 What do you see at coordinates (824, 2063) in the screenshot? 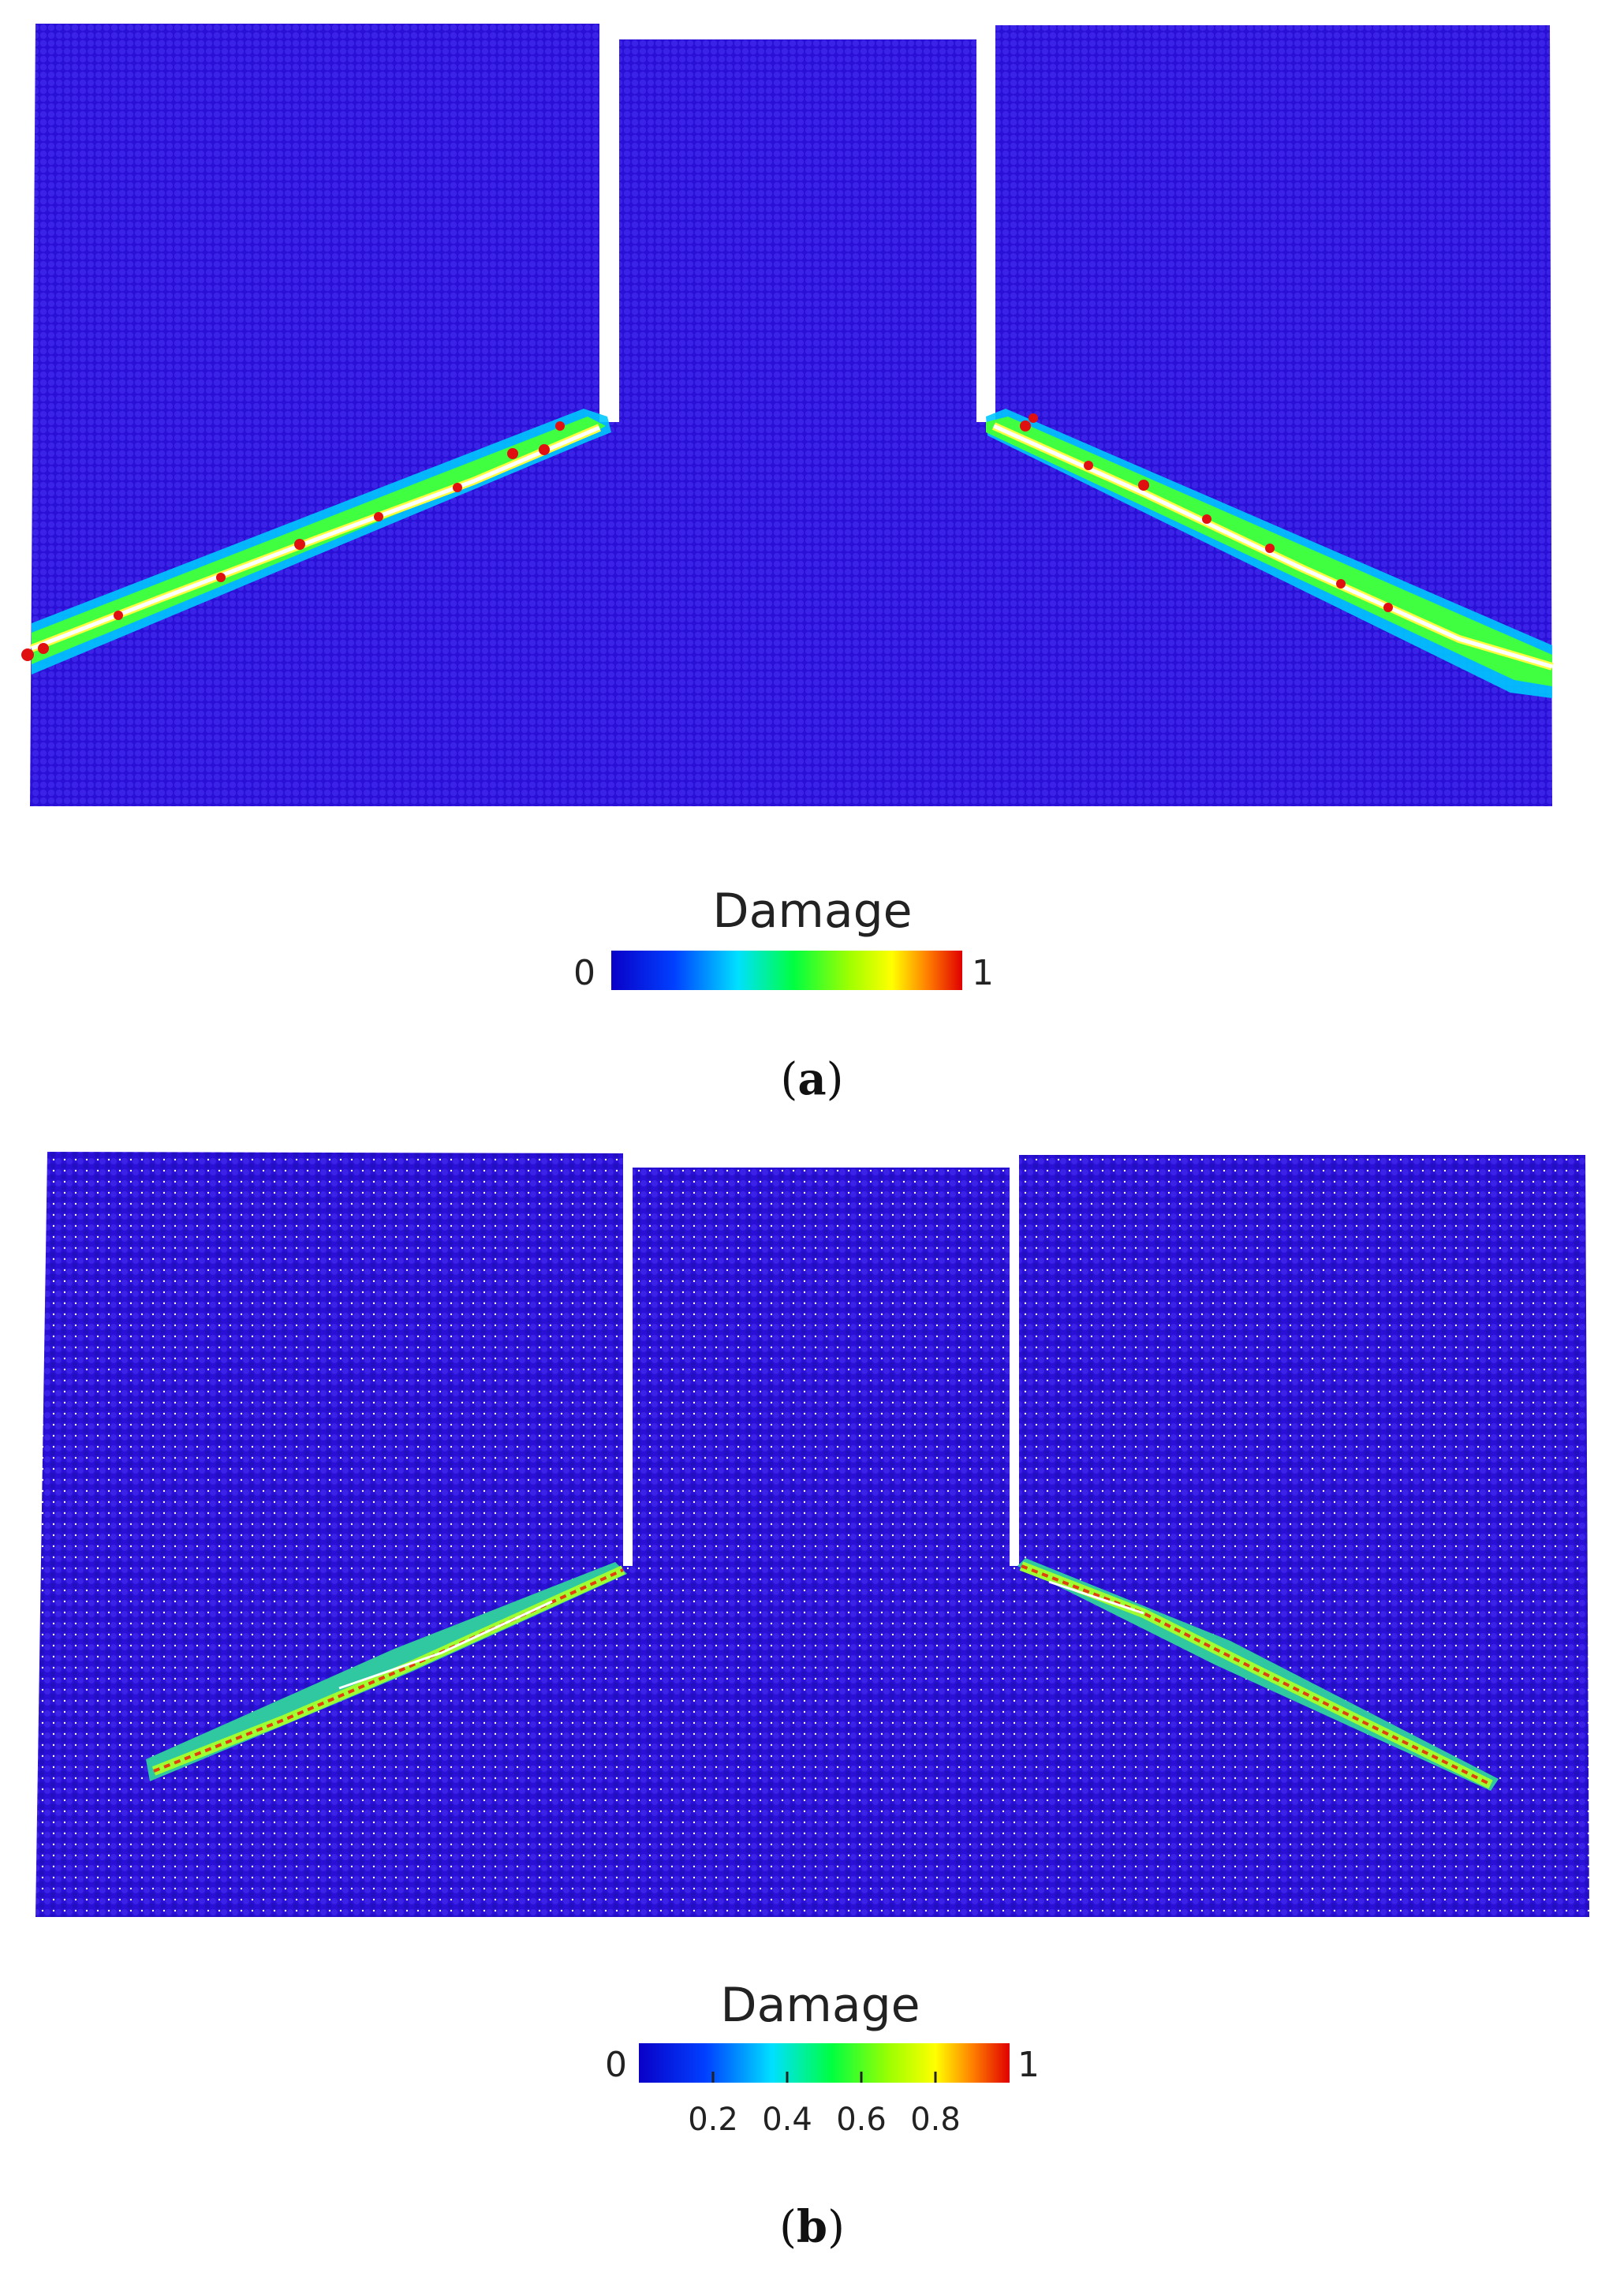
I see `colorbar-b-gradient` at bounding box center [824, 2063].